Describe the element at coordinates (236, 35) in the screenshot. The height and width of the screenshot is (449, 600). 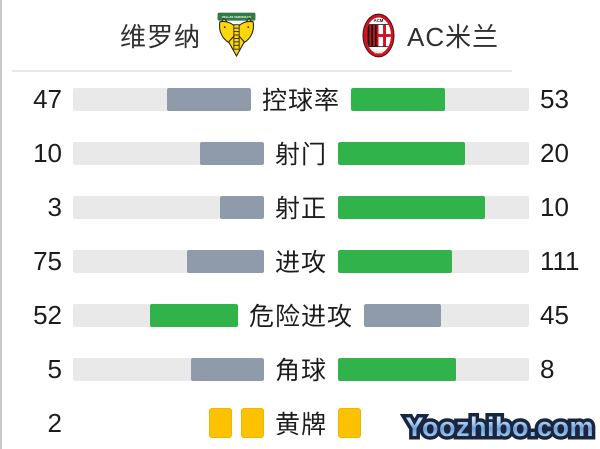
I see `hellas-verona-logo-icon: HELLAS VERONA FC` at that location.